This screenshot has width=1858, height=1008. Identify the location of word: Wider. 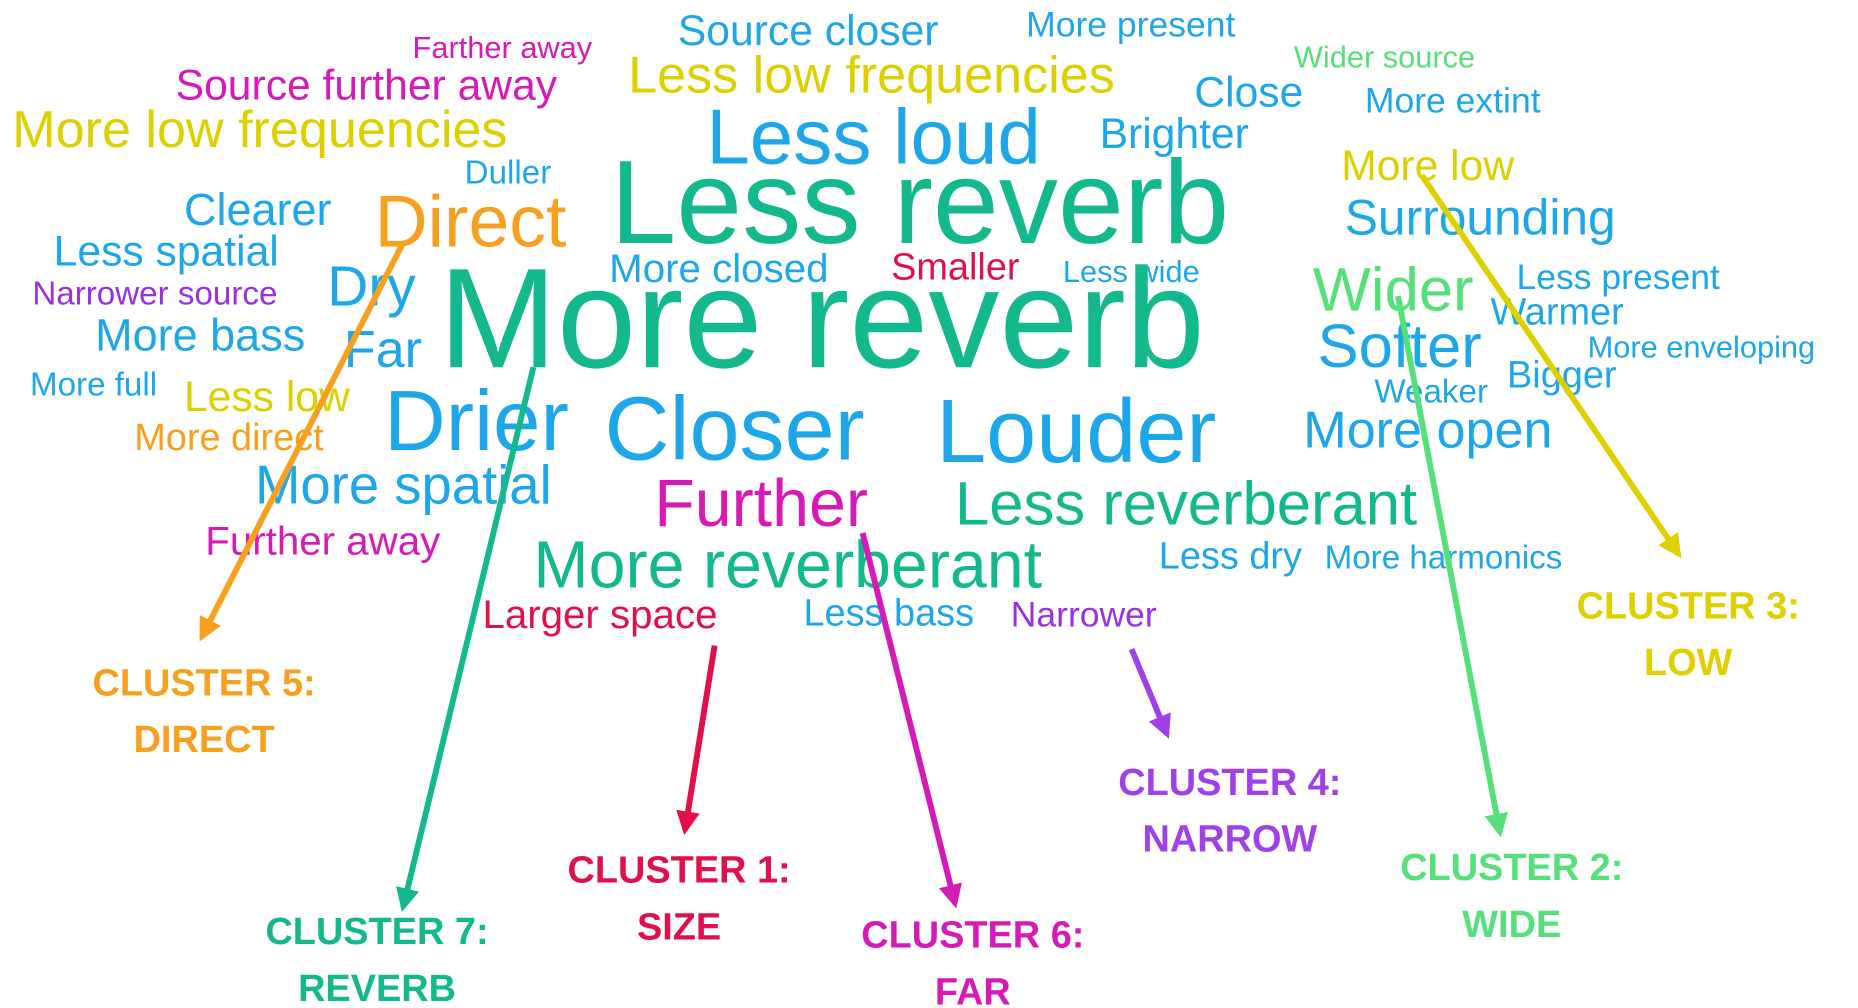
(1393, 289).